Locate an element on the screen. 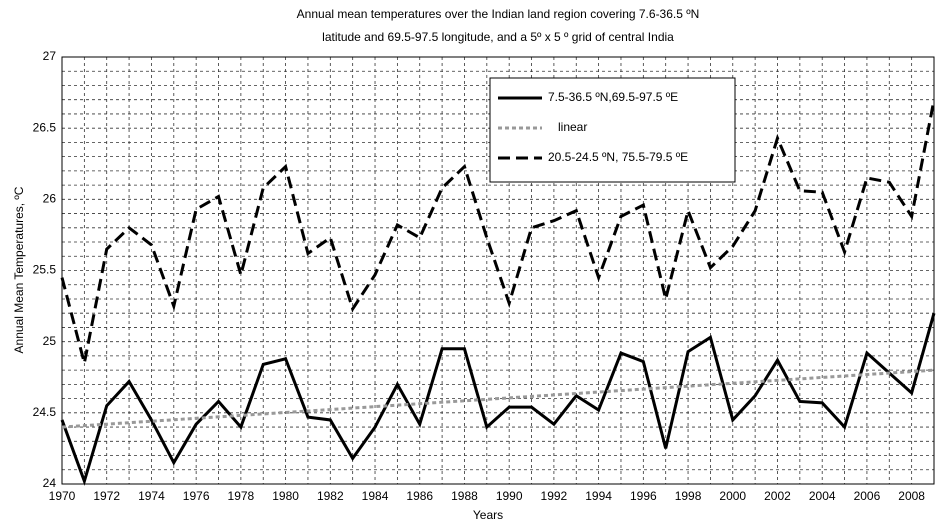 The image size is (936, 523). x-axis-label: Years is located at coordinates (488, 515).